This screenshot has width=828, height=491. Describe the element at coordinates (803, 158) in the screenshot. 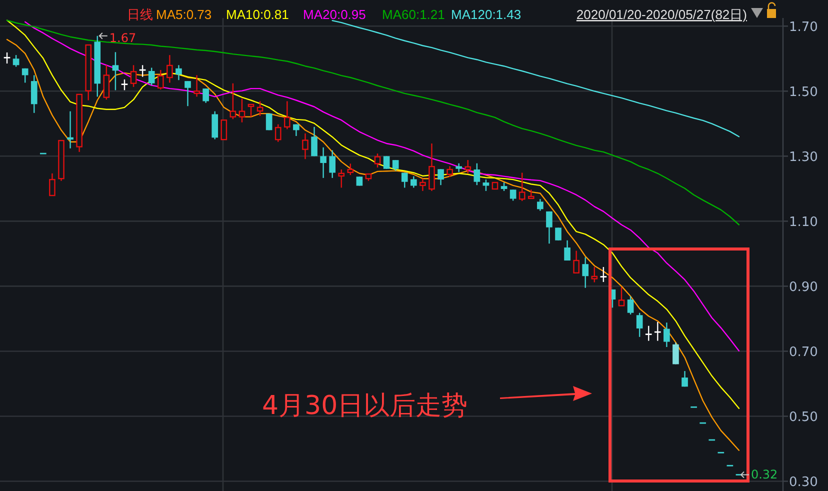

I see `y-tick-label: 1.30` at that location.